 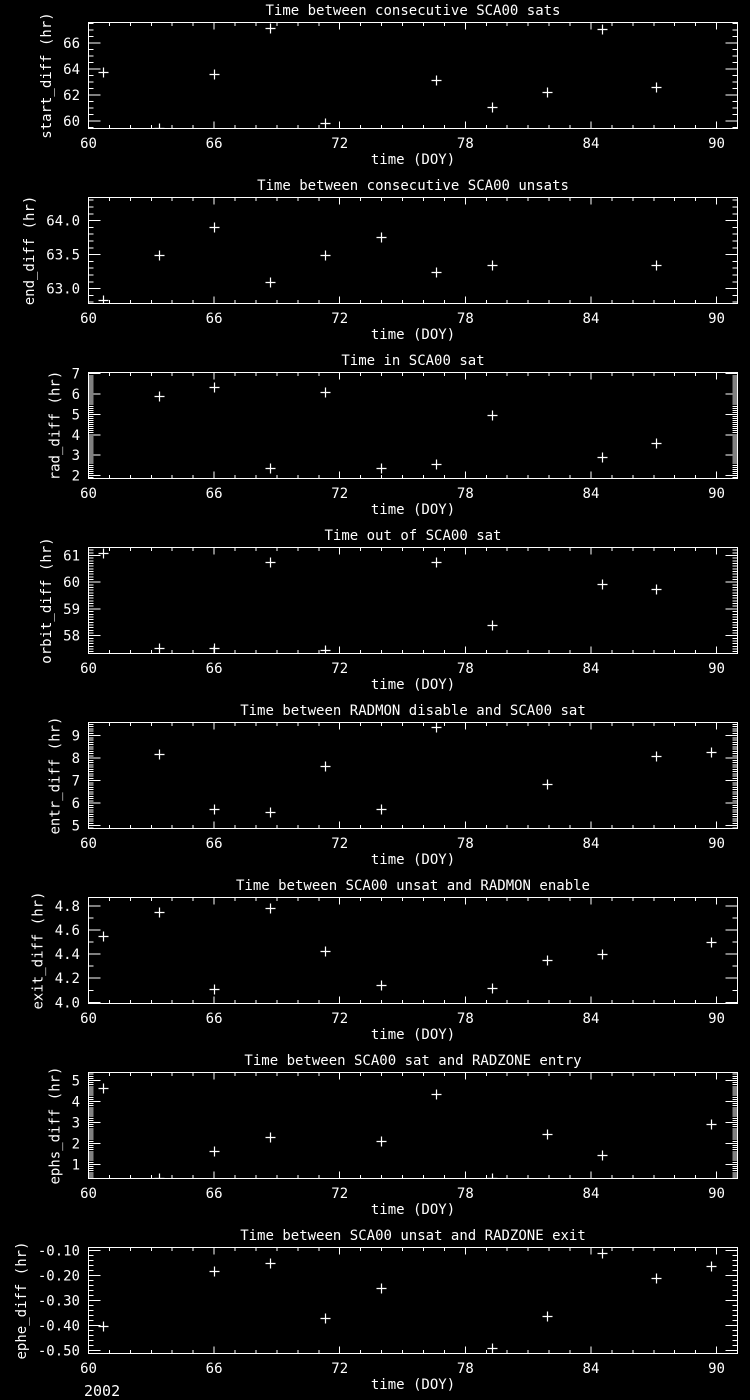 I want to click on y-tick-label: 58, so click(x=71, y=637).